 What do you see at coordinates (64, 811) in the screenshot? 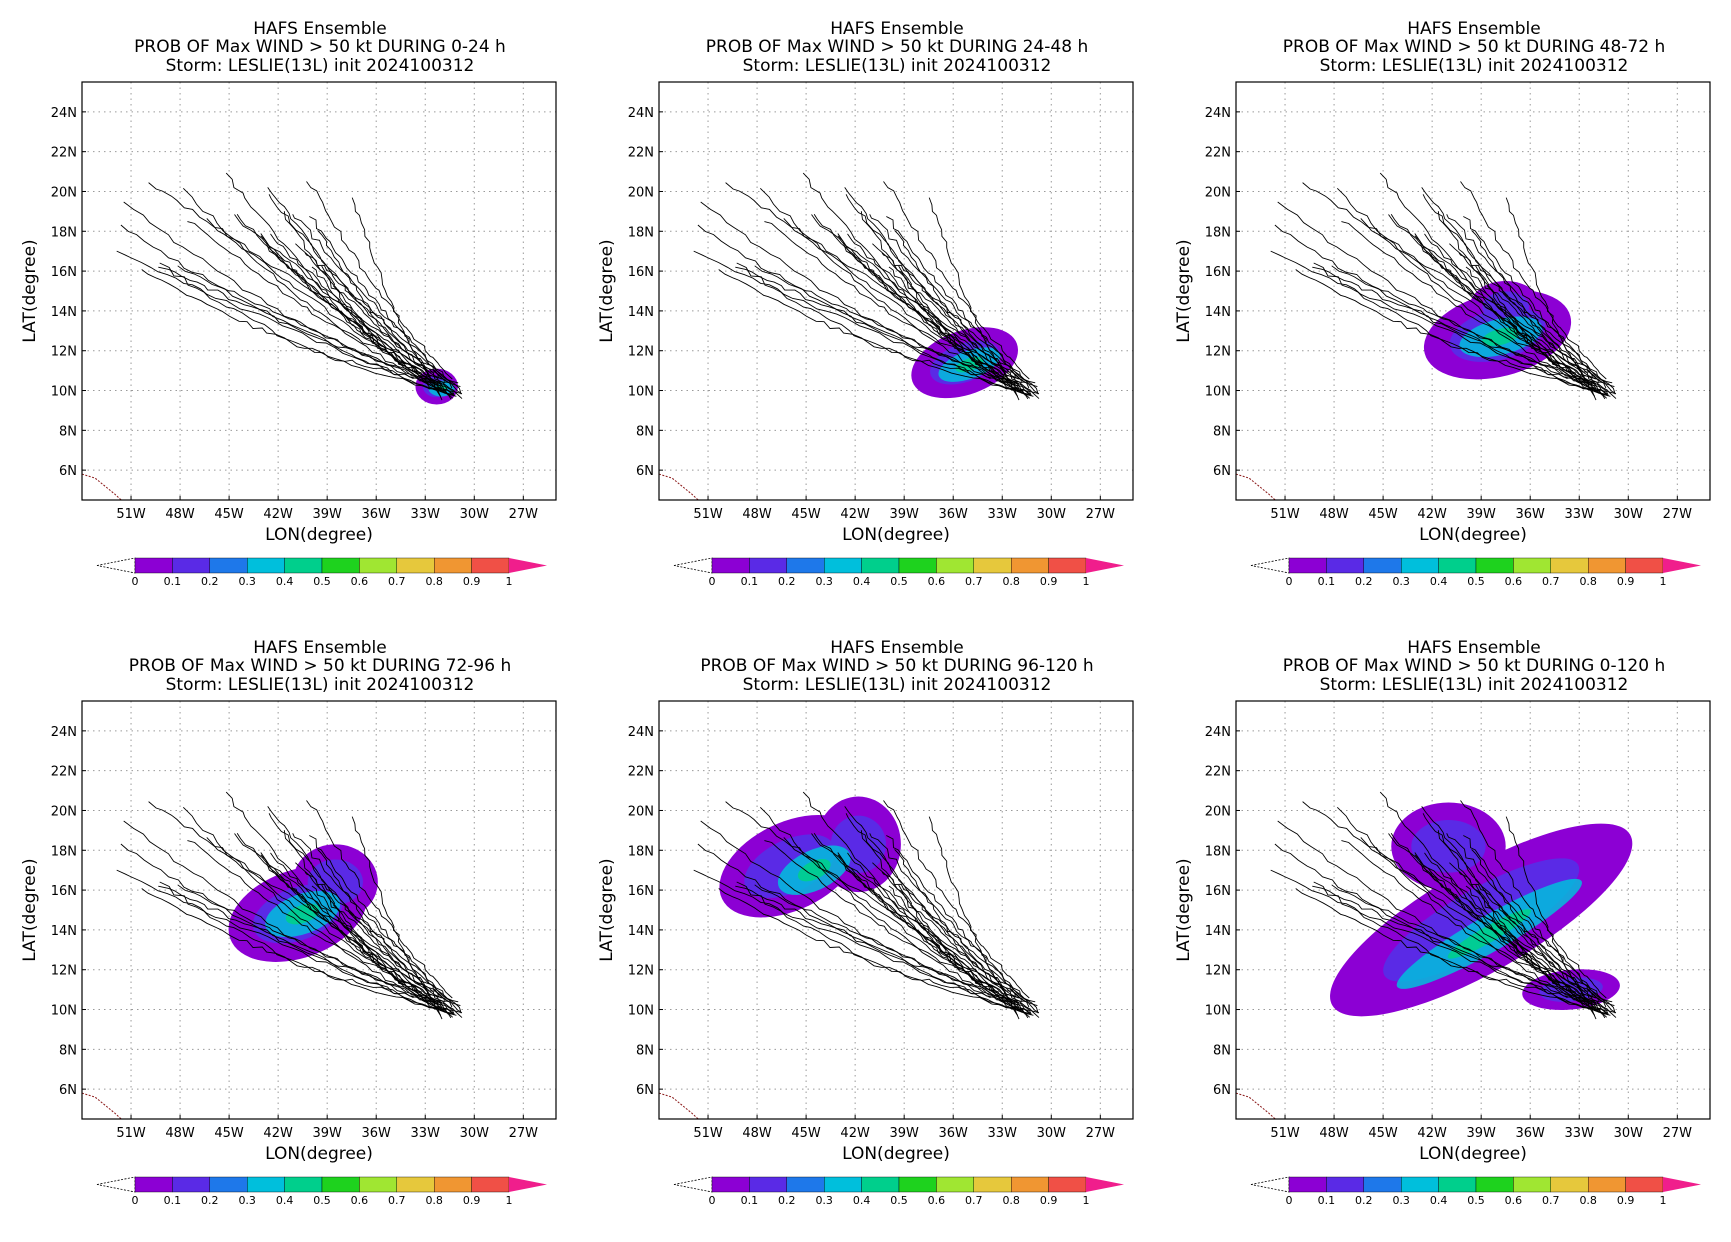
I see `y-tick-label: 20N` at bounding box center [64, 811].